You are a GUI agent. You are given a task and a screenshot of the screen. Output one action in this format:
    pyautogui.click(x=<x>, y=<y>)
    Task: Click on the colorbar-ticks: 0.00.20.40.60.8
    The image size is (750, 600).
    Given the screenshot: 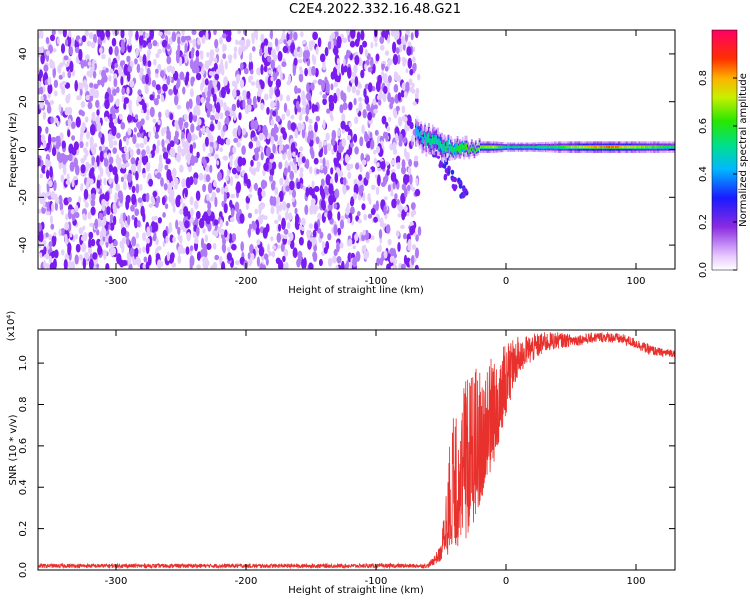 What is the action you would take?
    pyautogui.click(x=717, y=174)
    